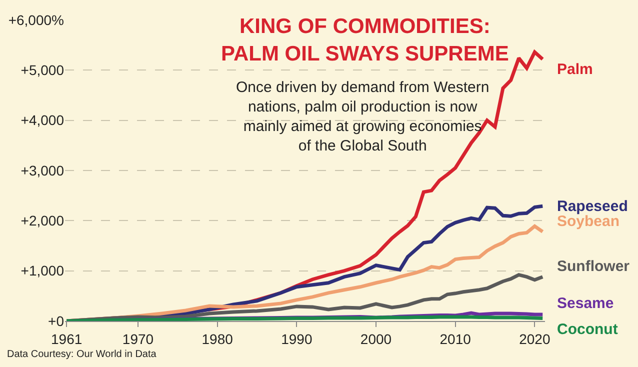  I want to click on series-label: Soybean, so click(588, 221).